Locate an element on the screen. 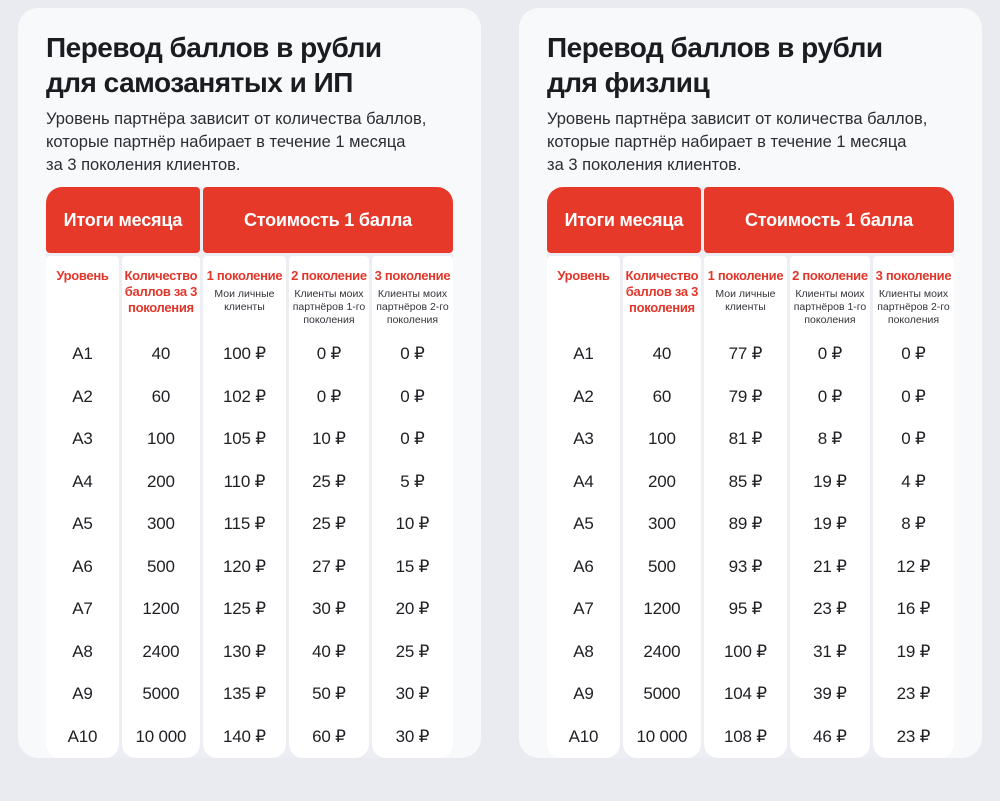 Image resolution: width=1000 pixels, height=801 pixels. table-cell: A9 is located at coordinates (583, 694).